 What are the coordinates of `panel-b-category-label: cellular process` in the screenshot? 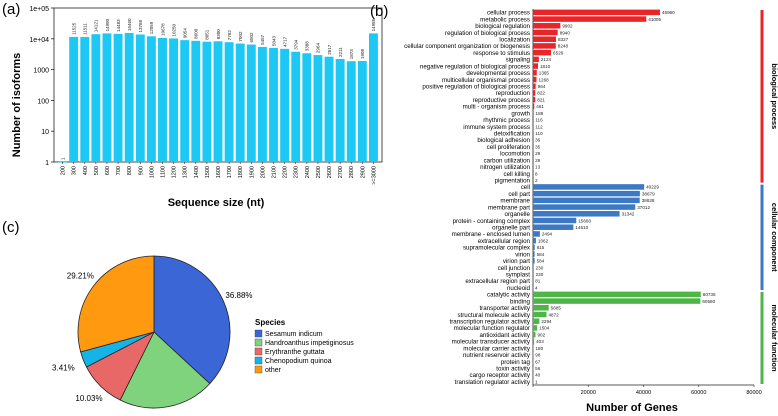 It's located at (508, 13).